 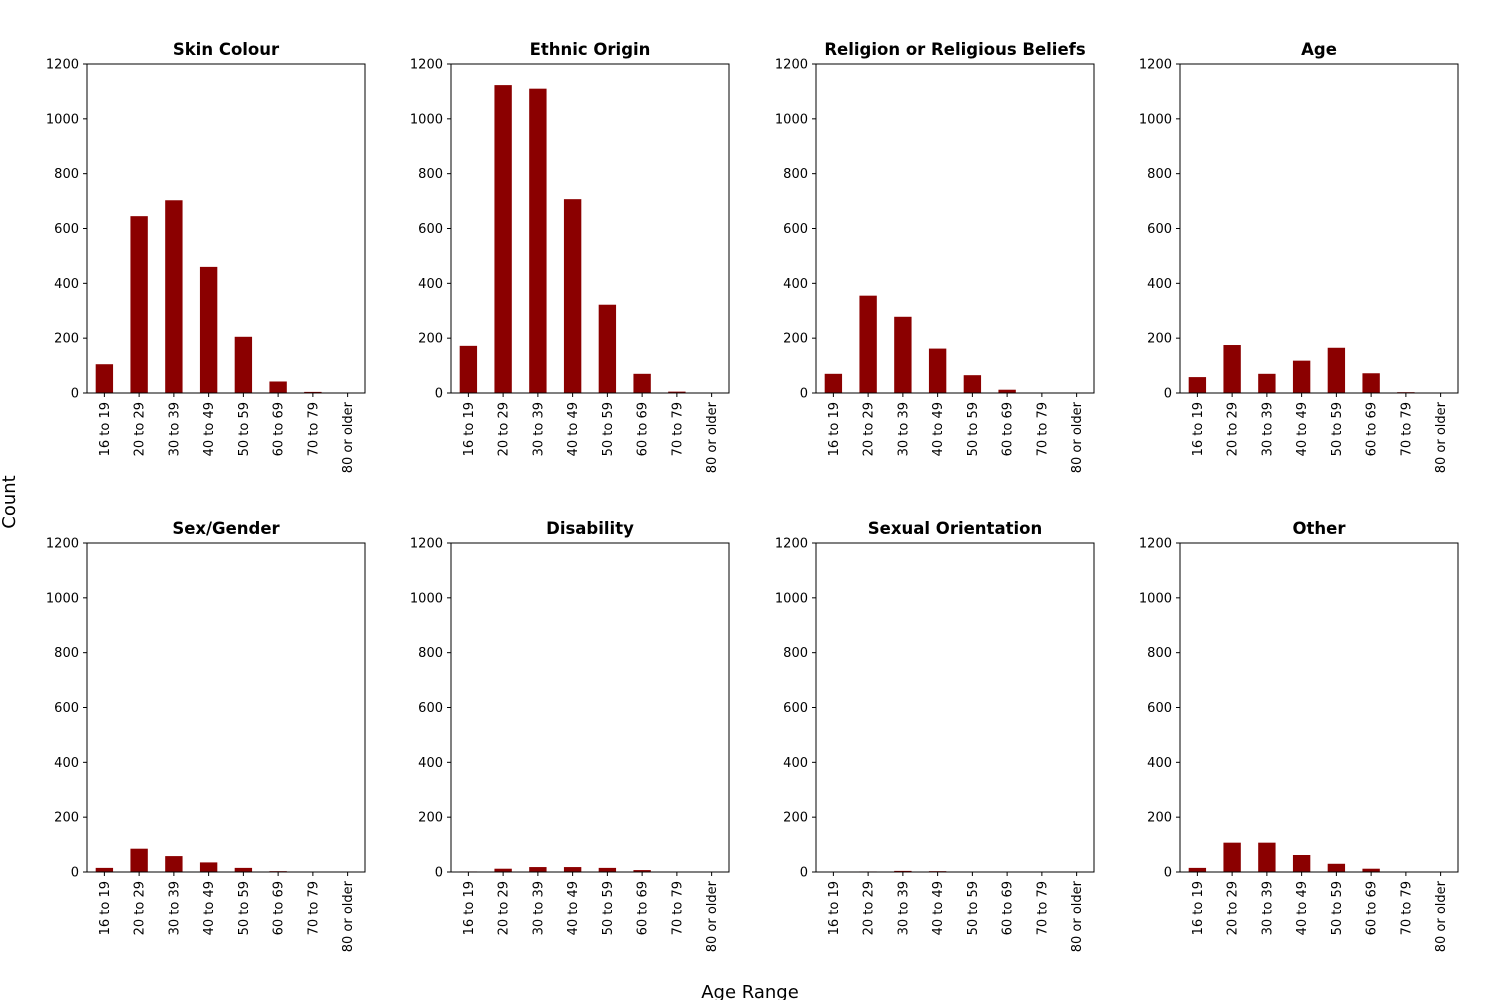 What do you see at coordinates (226, 528) in the screenshot?
I see `panel-title: Sex/Gender` at bounding box center [226, 528].